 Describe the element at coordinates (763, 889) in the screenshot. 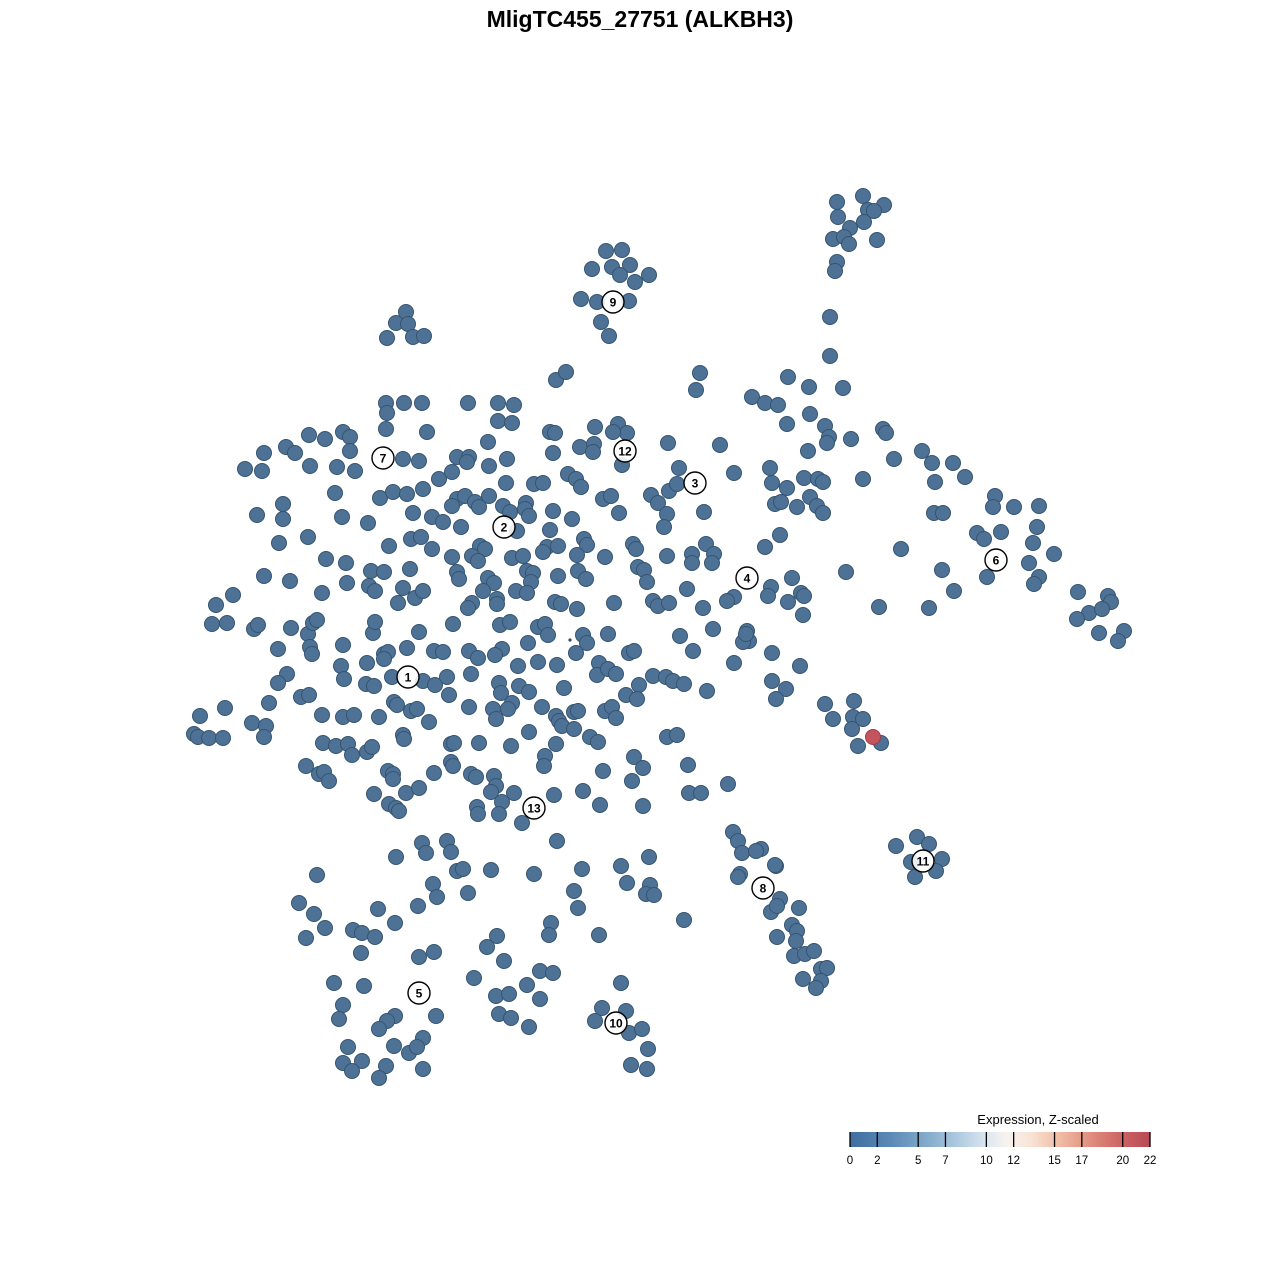

I see `cluster-label-text: 8` at that location.